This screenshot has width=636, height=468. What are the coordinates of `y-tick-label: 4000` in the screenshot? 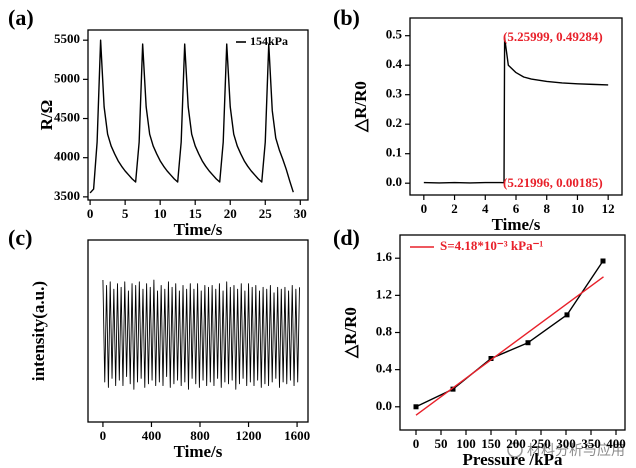 It's located at (67, 156).